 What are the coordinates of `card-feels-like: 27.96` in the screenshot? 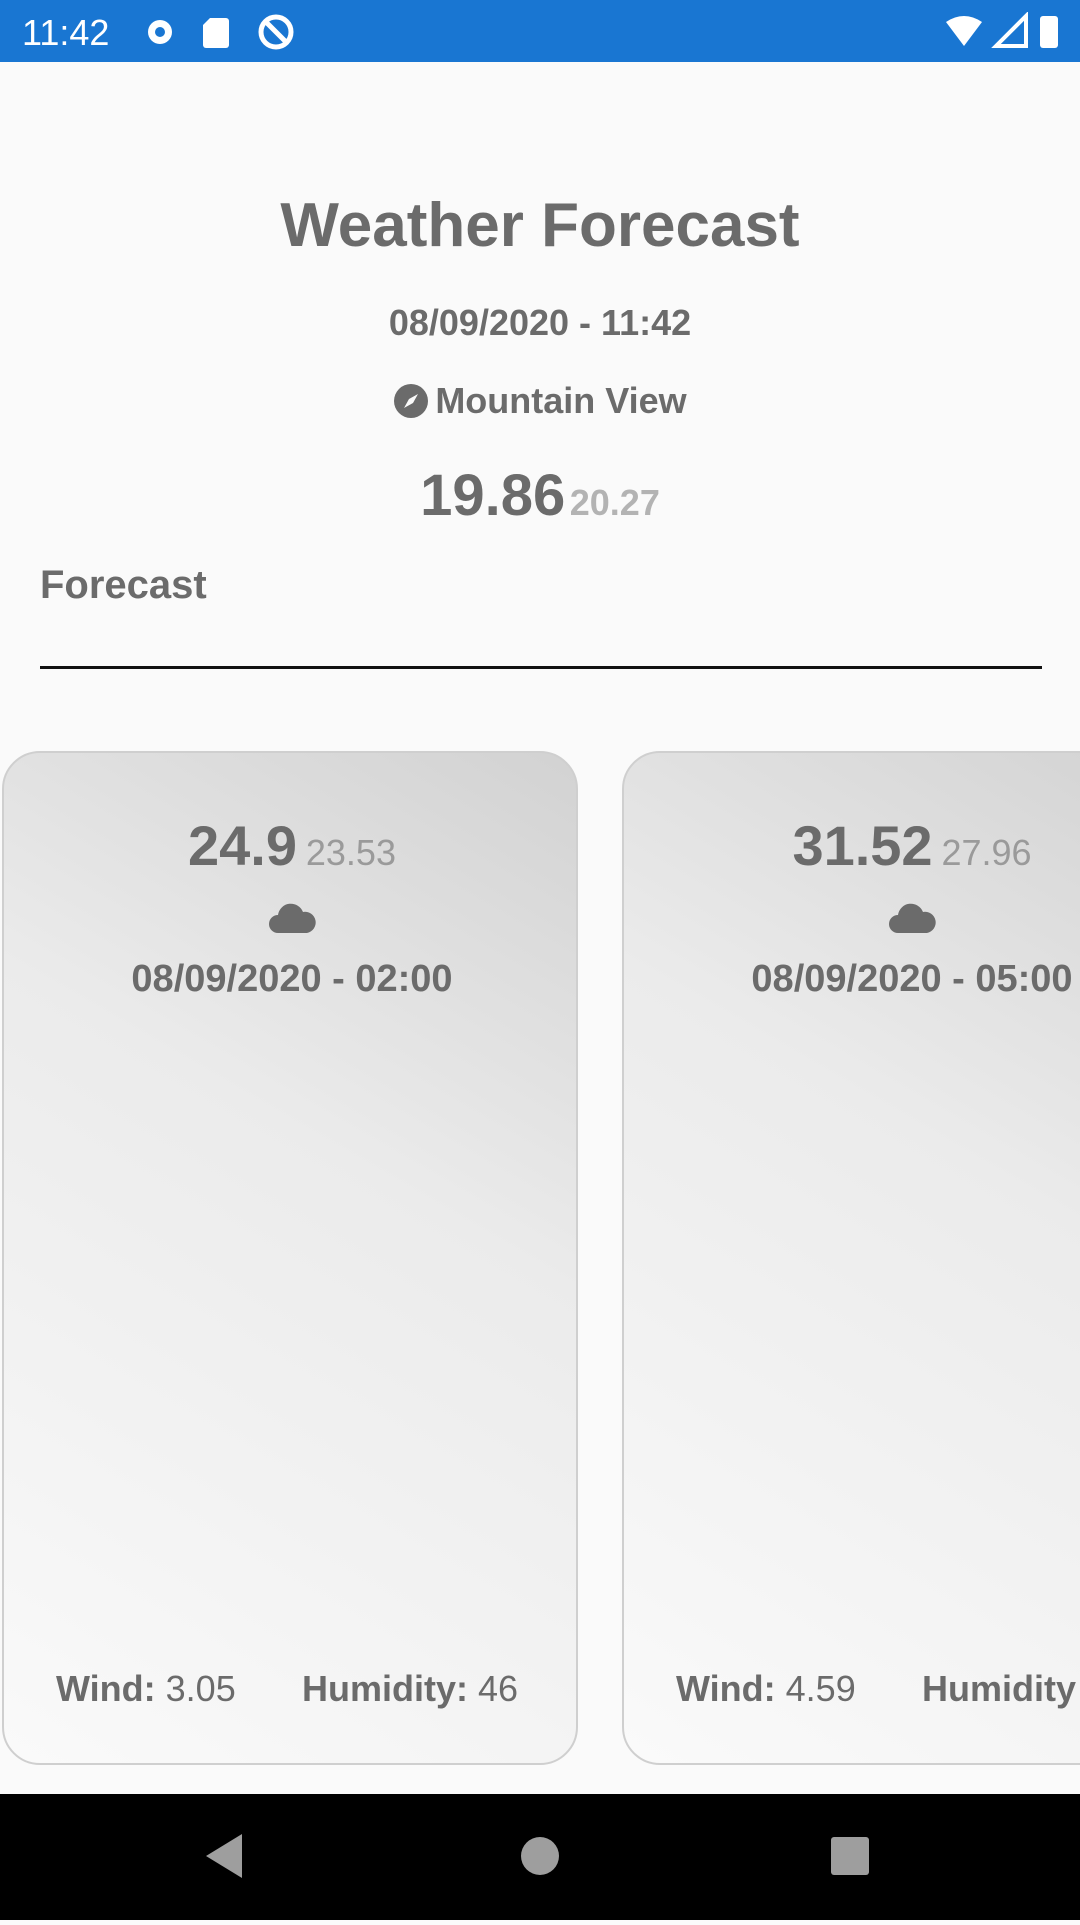 It's located at (986, 852).